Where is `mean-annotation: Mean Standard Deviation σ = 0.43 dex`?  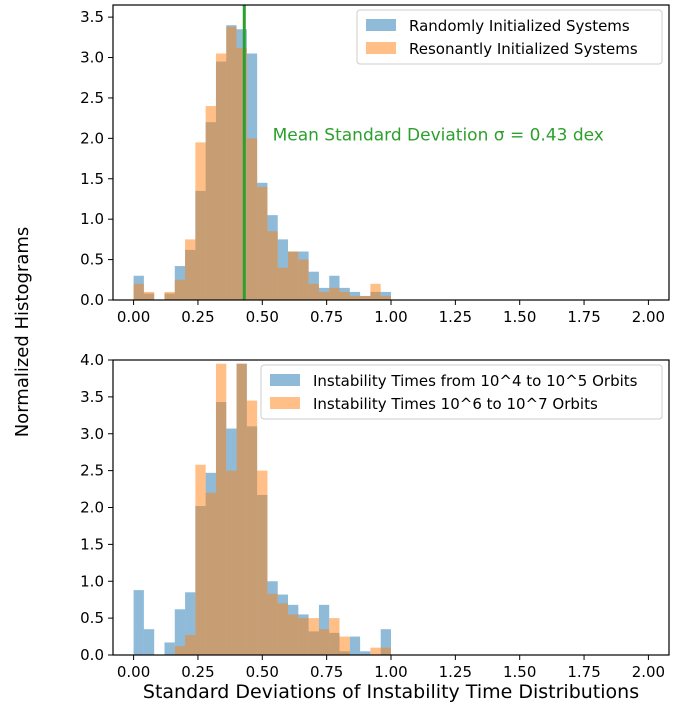 mean-annotation: Mean Standard Deviation σ = 0.43 dex is located at coordinates (438, 135).